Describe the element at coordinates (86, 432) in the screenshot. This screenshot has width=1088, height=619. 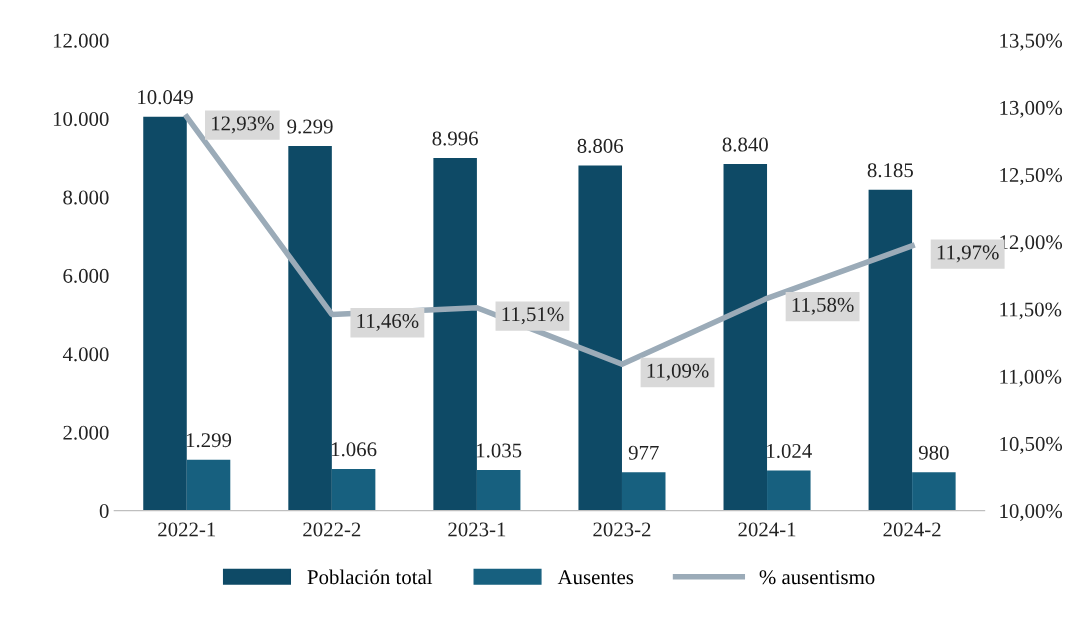
I see `y-tick-label: 2.000` at that location.